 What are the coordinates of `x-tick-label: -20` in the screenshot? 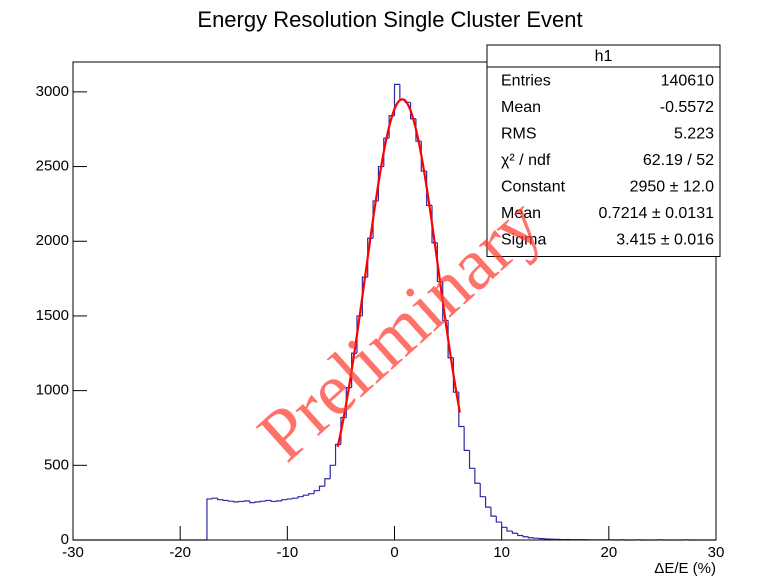 It's located at (180, 552).